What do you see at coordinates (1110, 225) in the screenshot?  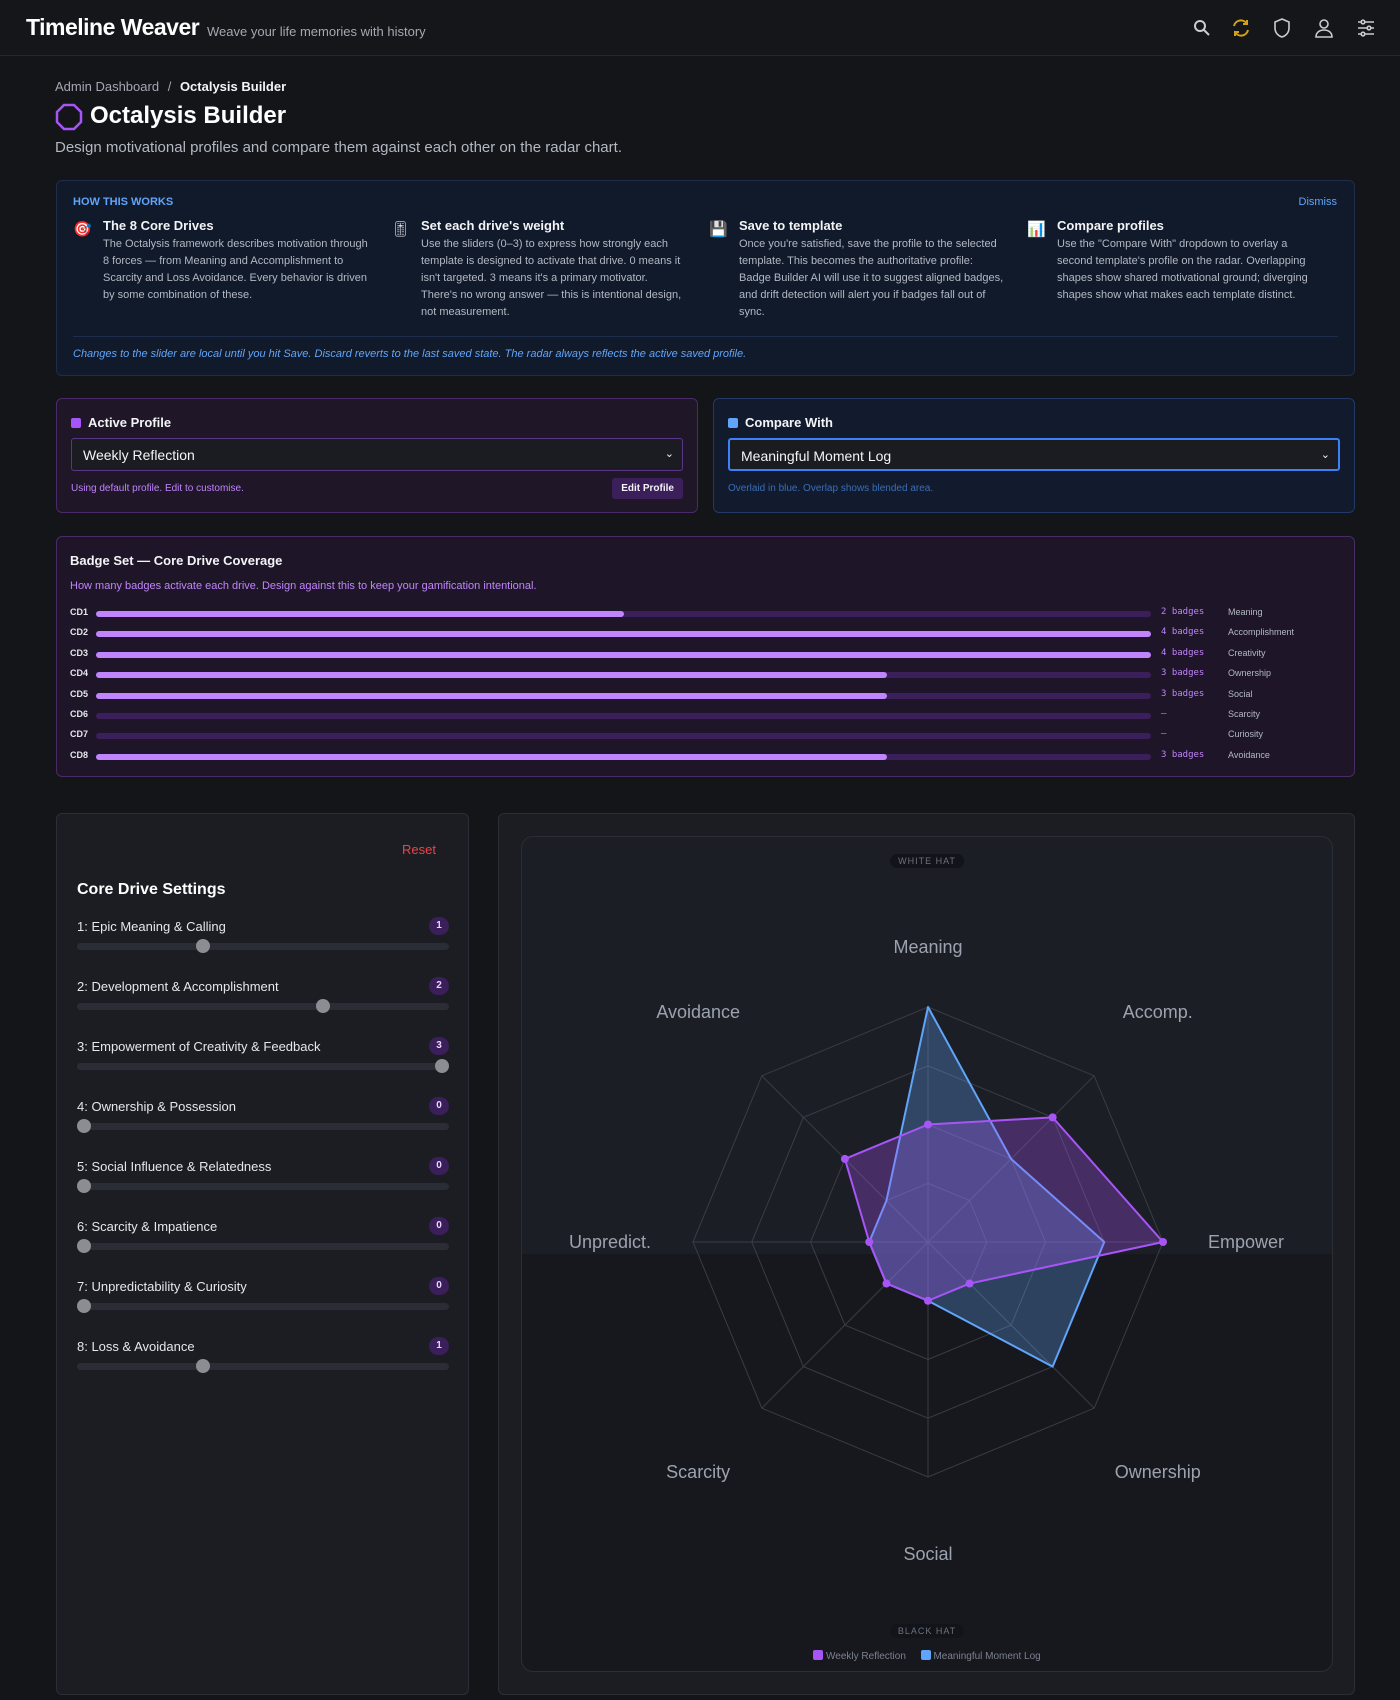 I see `step-title: Compare profiles` at bounding box center [1110, 225].